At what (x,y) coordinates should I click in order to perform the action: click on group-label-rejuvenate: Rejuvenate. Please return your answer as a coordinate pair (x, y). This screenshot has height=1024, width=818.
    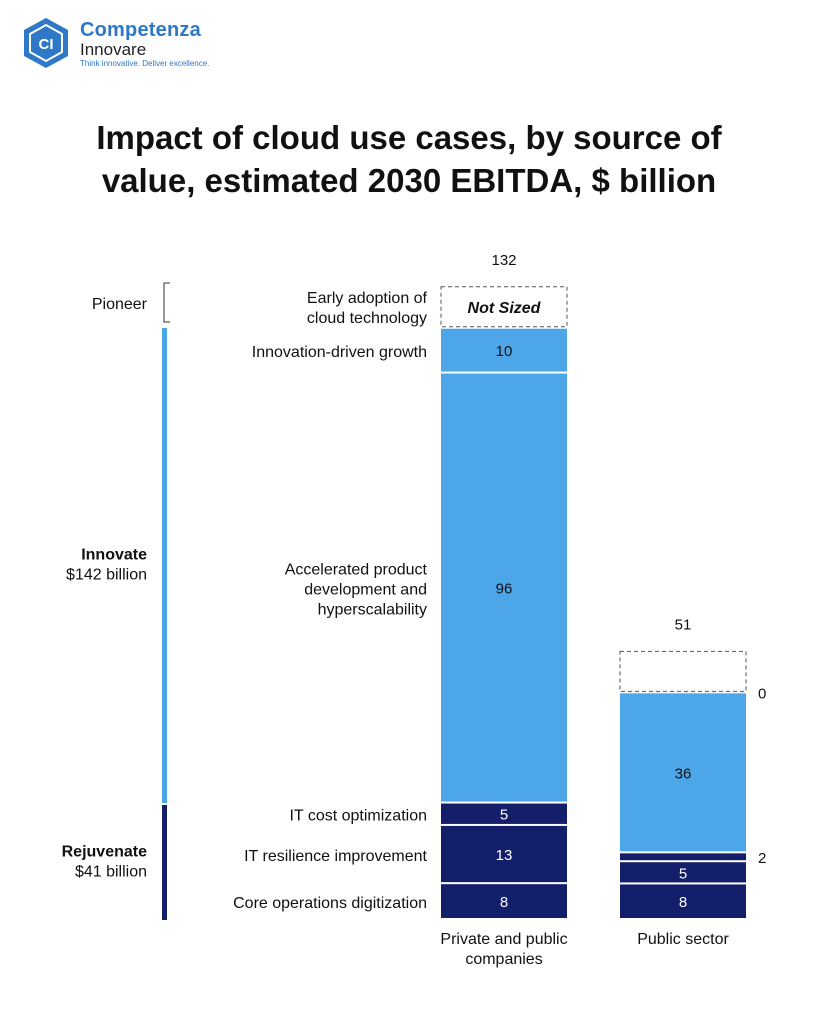
    Looking at the image, I should click on (104, 852).